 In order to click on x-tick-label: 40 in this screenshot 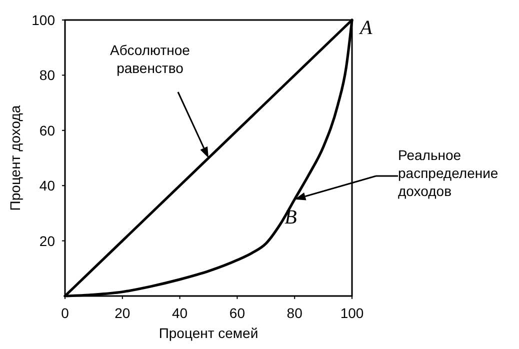, I will do `click(180, 313)`.